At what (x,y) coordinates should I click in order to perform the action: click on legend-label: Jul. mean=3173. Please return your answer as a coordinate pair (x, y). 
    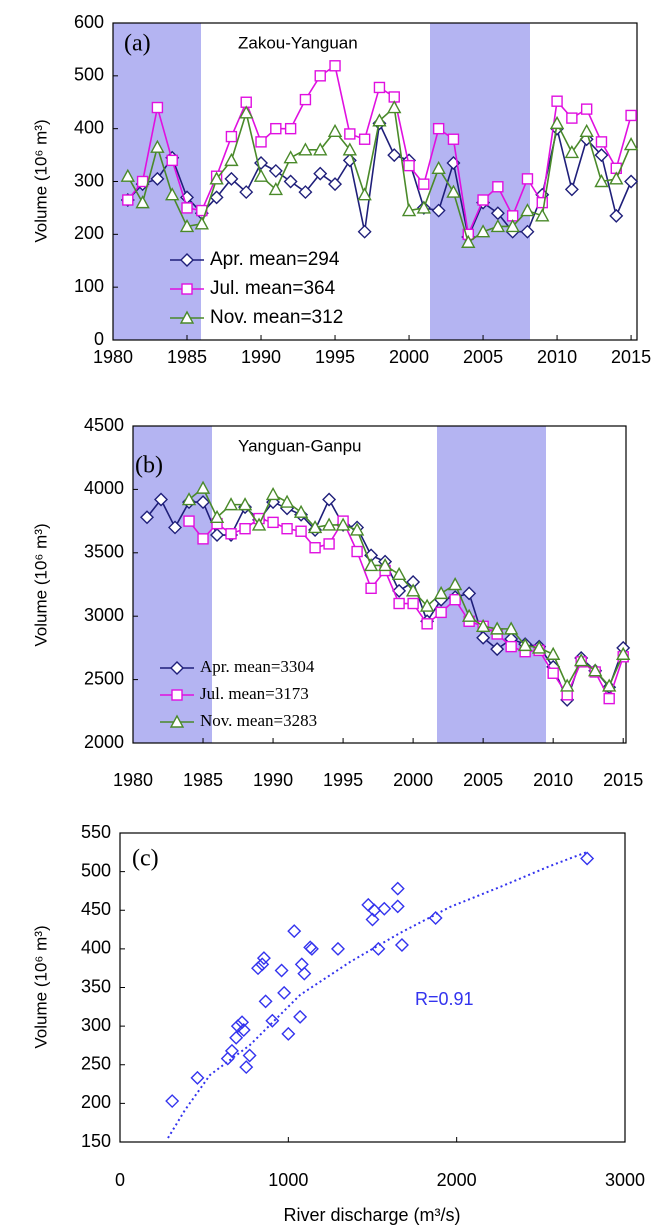
    Looking at the image, I should click on (254, 693).